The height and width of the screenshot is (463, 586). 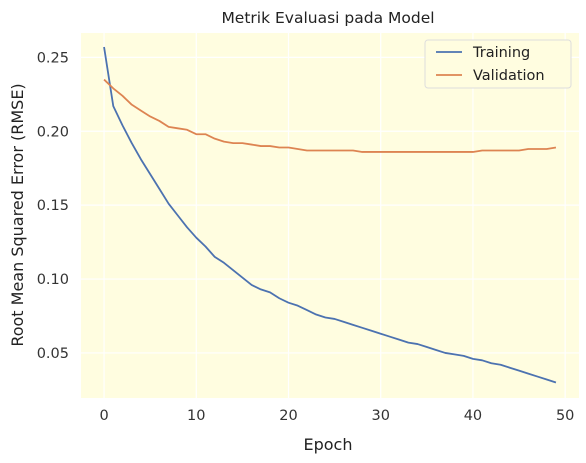 I want to click on y-axis-ticks: 0.05 0.10 0.15 0.20 0.25, so click(x=53, y=206).